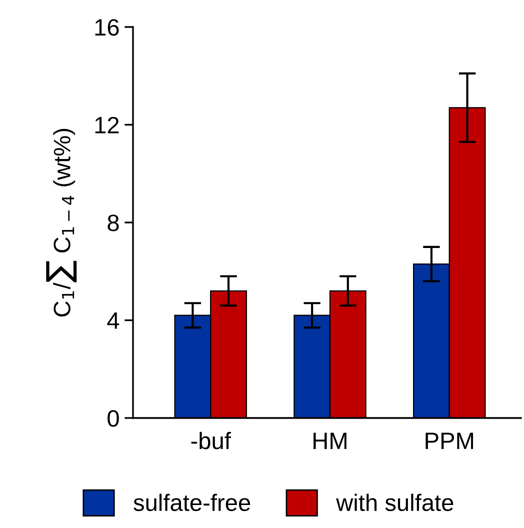 This screenshot has height=528, width=524. I want to click on x-tick-label: PPM, so click(450, 440).